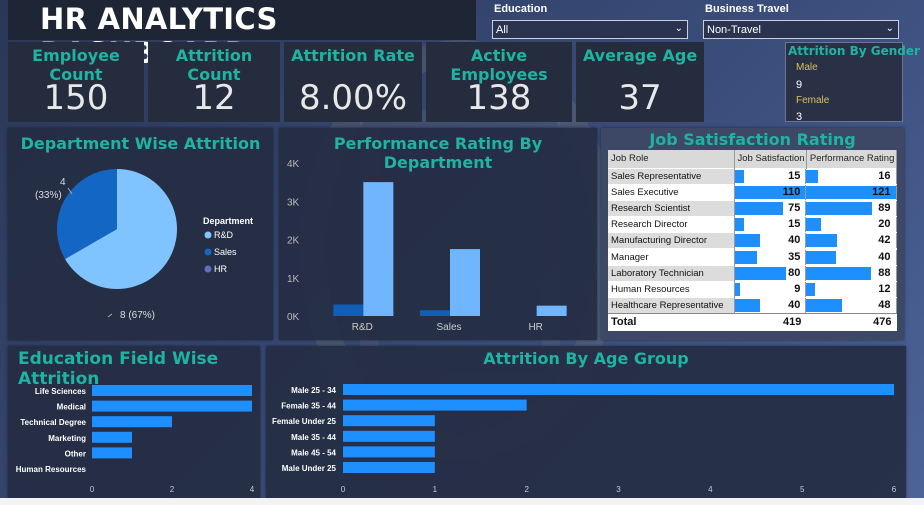 The height and width of the screenshot is (505, 924). I want to click on kpi-value: 150, so click(76, 98).